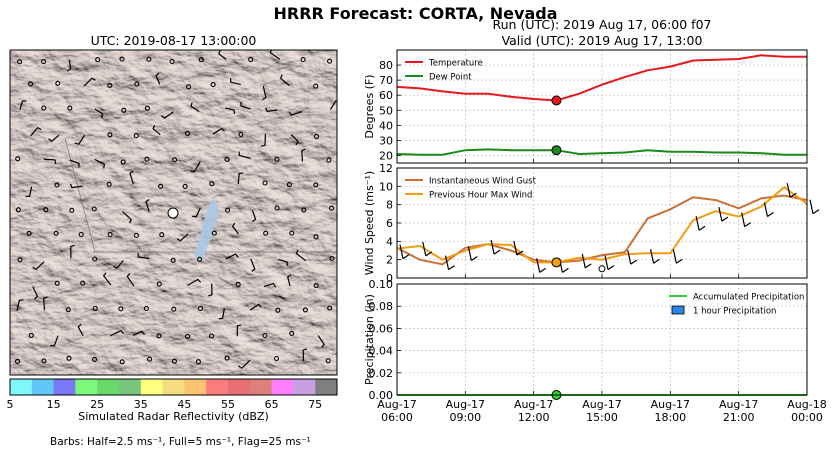  What do you see at coordinates (534, 417) in the screenshot?
I see `x-tick-time: 12:00` at bounding box center [534, 417].